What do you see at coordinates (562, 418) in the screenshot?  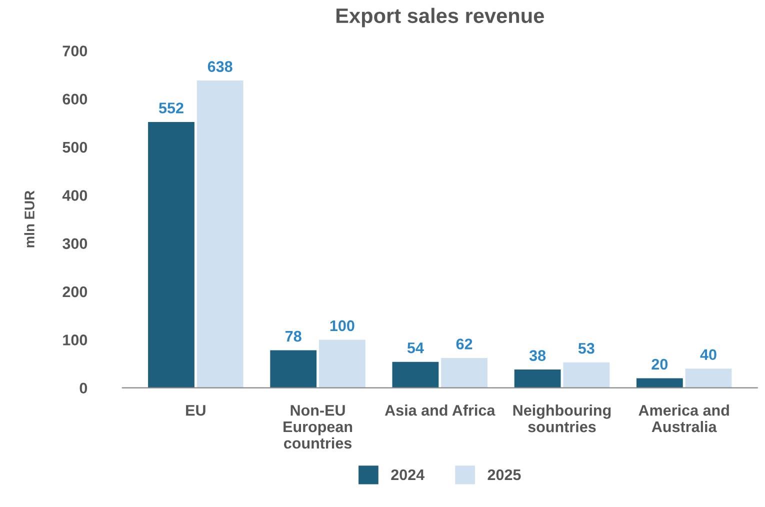 I see `x-tick-label: Neighbouring sountries` at bounding box center [562, 418].